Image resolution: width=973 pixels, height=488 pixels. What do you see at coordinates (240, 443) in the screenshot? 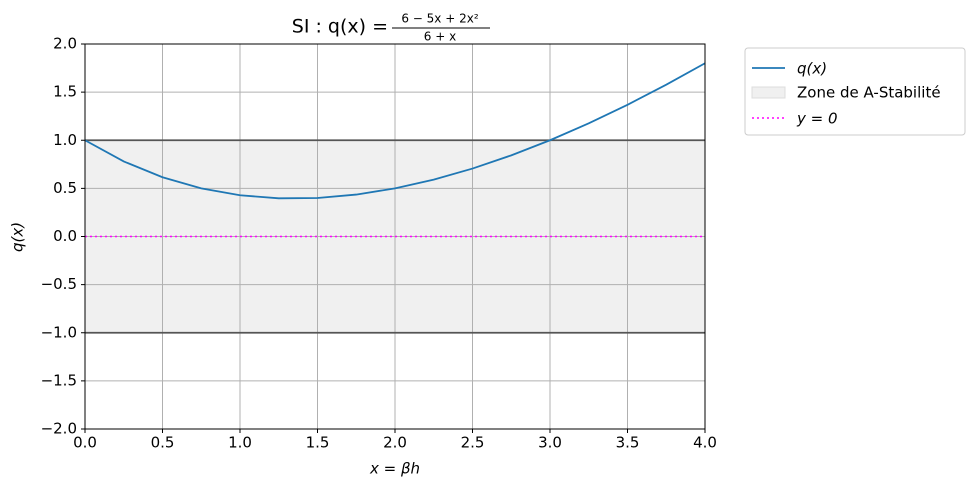
I see `x-tick-label: 1.0` at bounding box center [240, 443].